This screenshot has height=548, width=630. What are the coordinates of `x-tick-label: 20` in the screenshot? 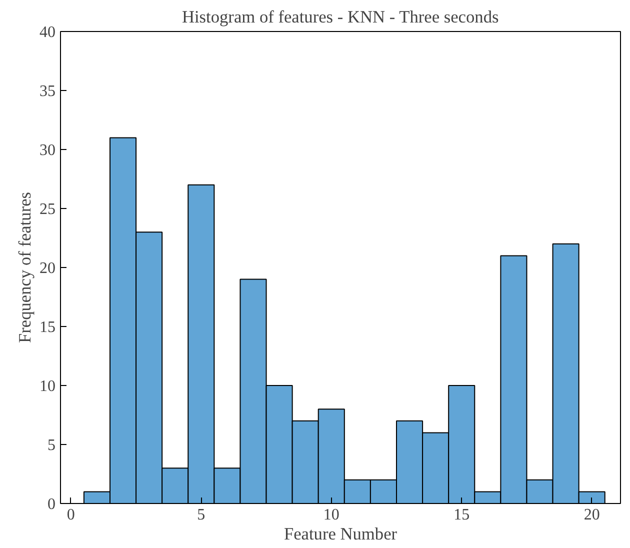 It's located at (592, 515).